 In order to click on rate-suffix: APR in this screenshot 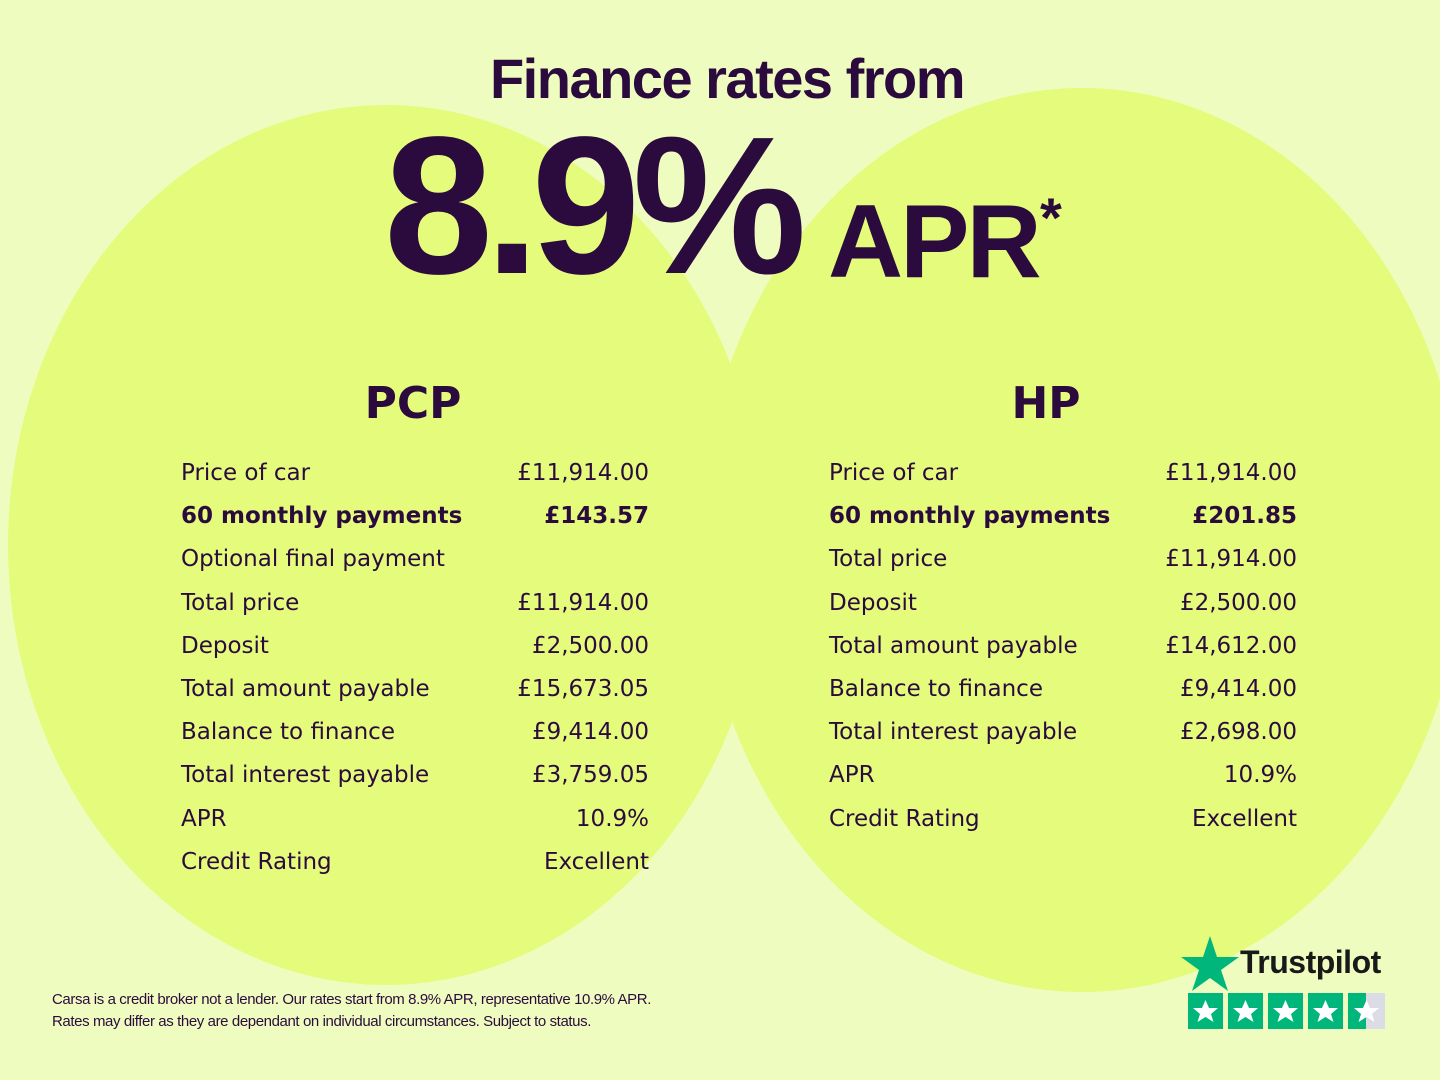, I will do `click(935, 242)`.